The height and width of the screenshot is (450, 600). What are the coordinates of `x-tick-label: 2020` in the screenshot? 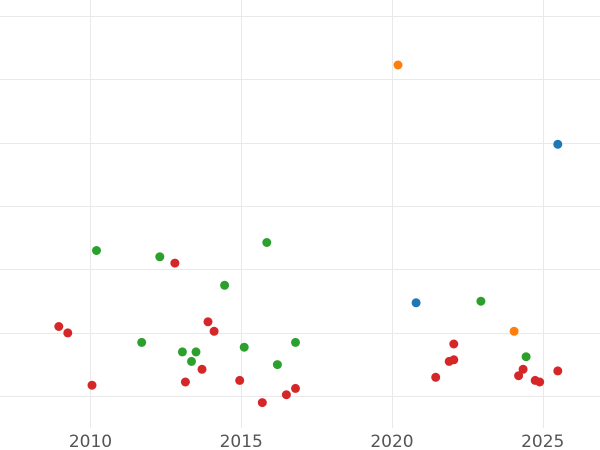 It's located at (391, 441).